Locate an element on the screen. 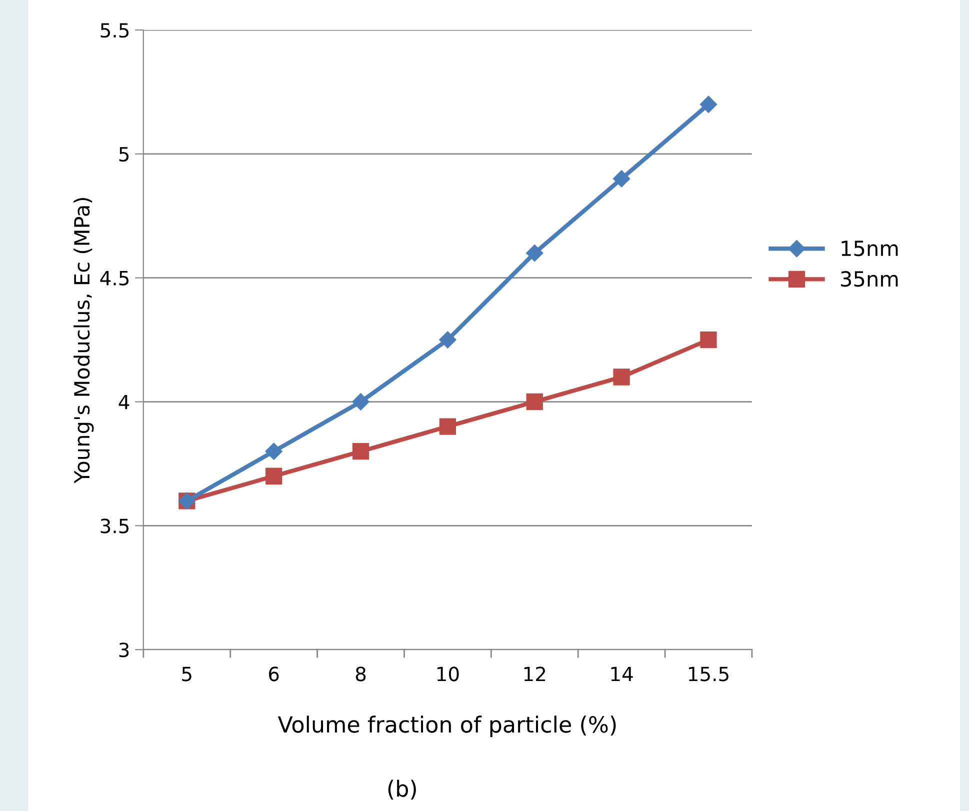  legend-label: 35nm is located at coordinates (869, 279).